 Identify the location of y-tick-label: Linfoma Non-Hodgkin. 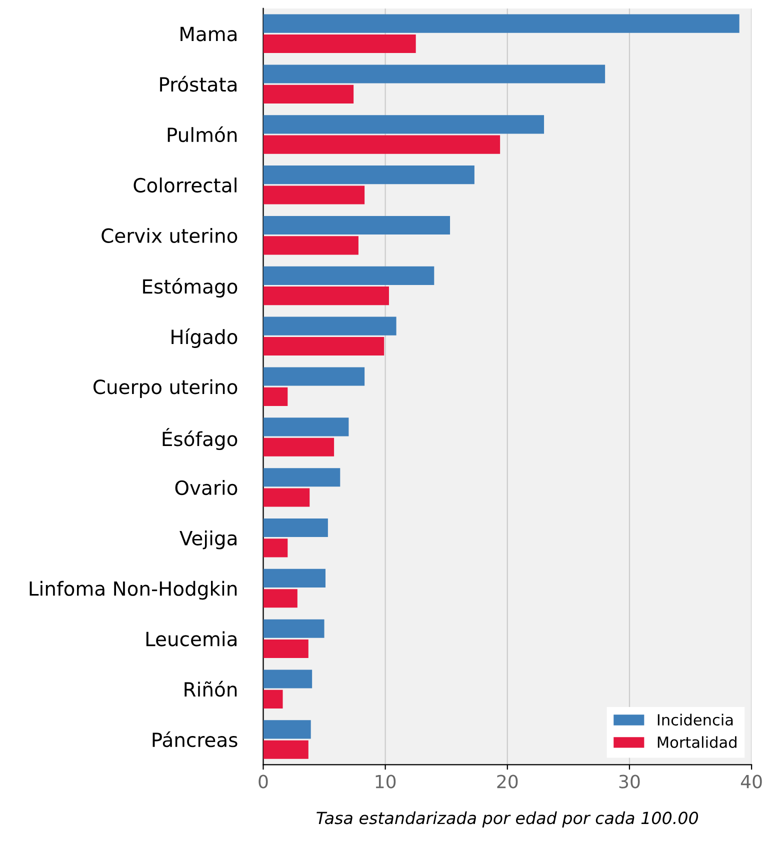
(133, 590).